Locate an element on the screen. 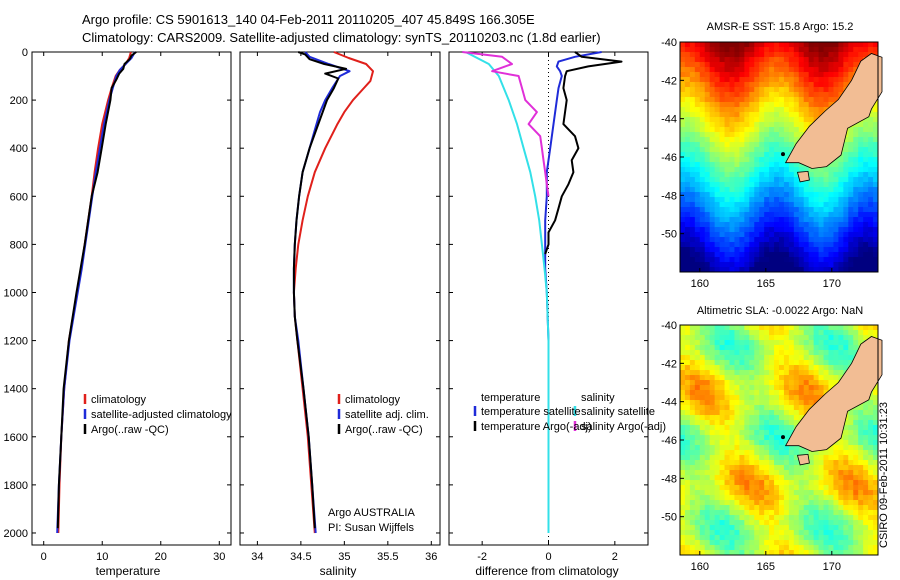 This screenshot has height=580, width=900. pi-annotation: PI: Susan Wijffels is located at coordinates (371, 528).